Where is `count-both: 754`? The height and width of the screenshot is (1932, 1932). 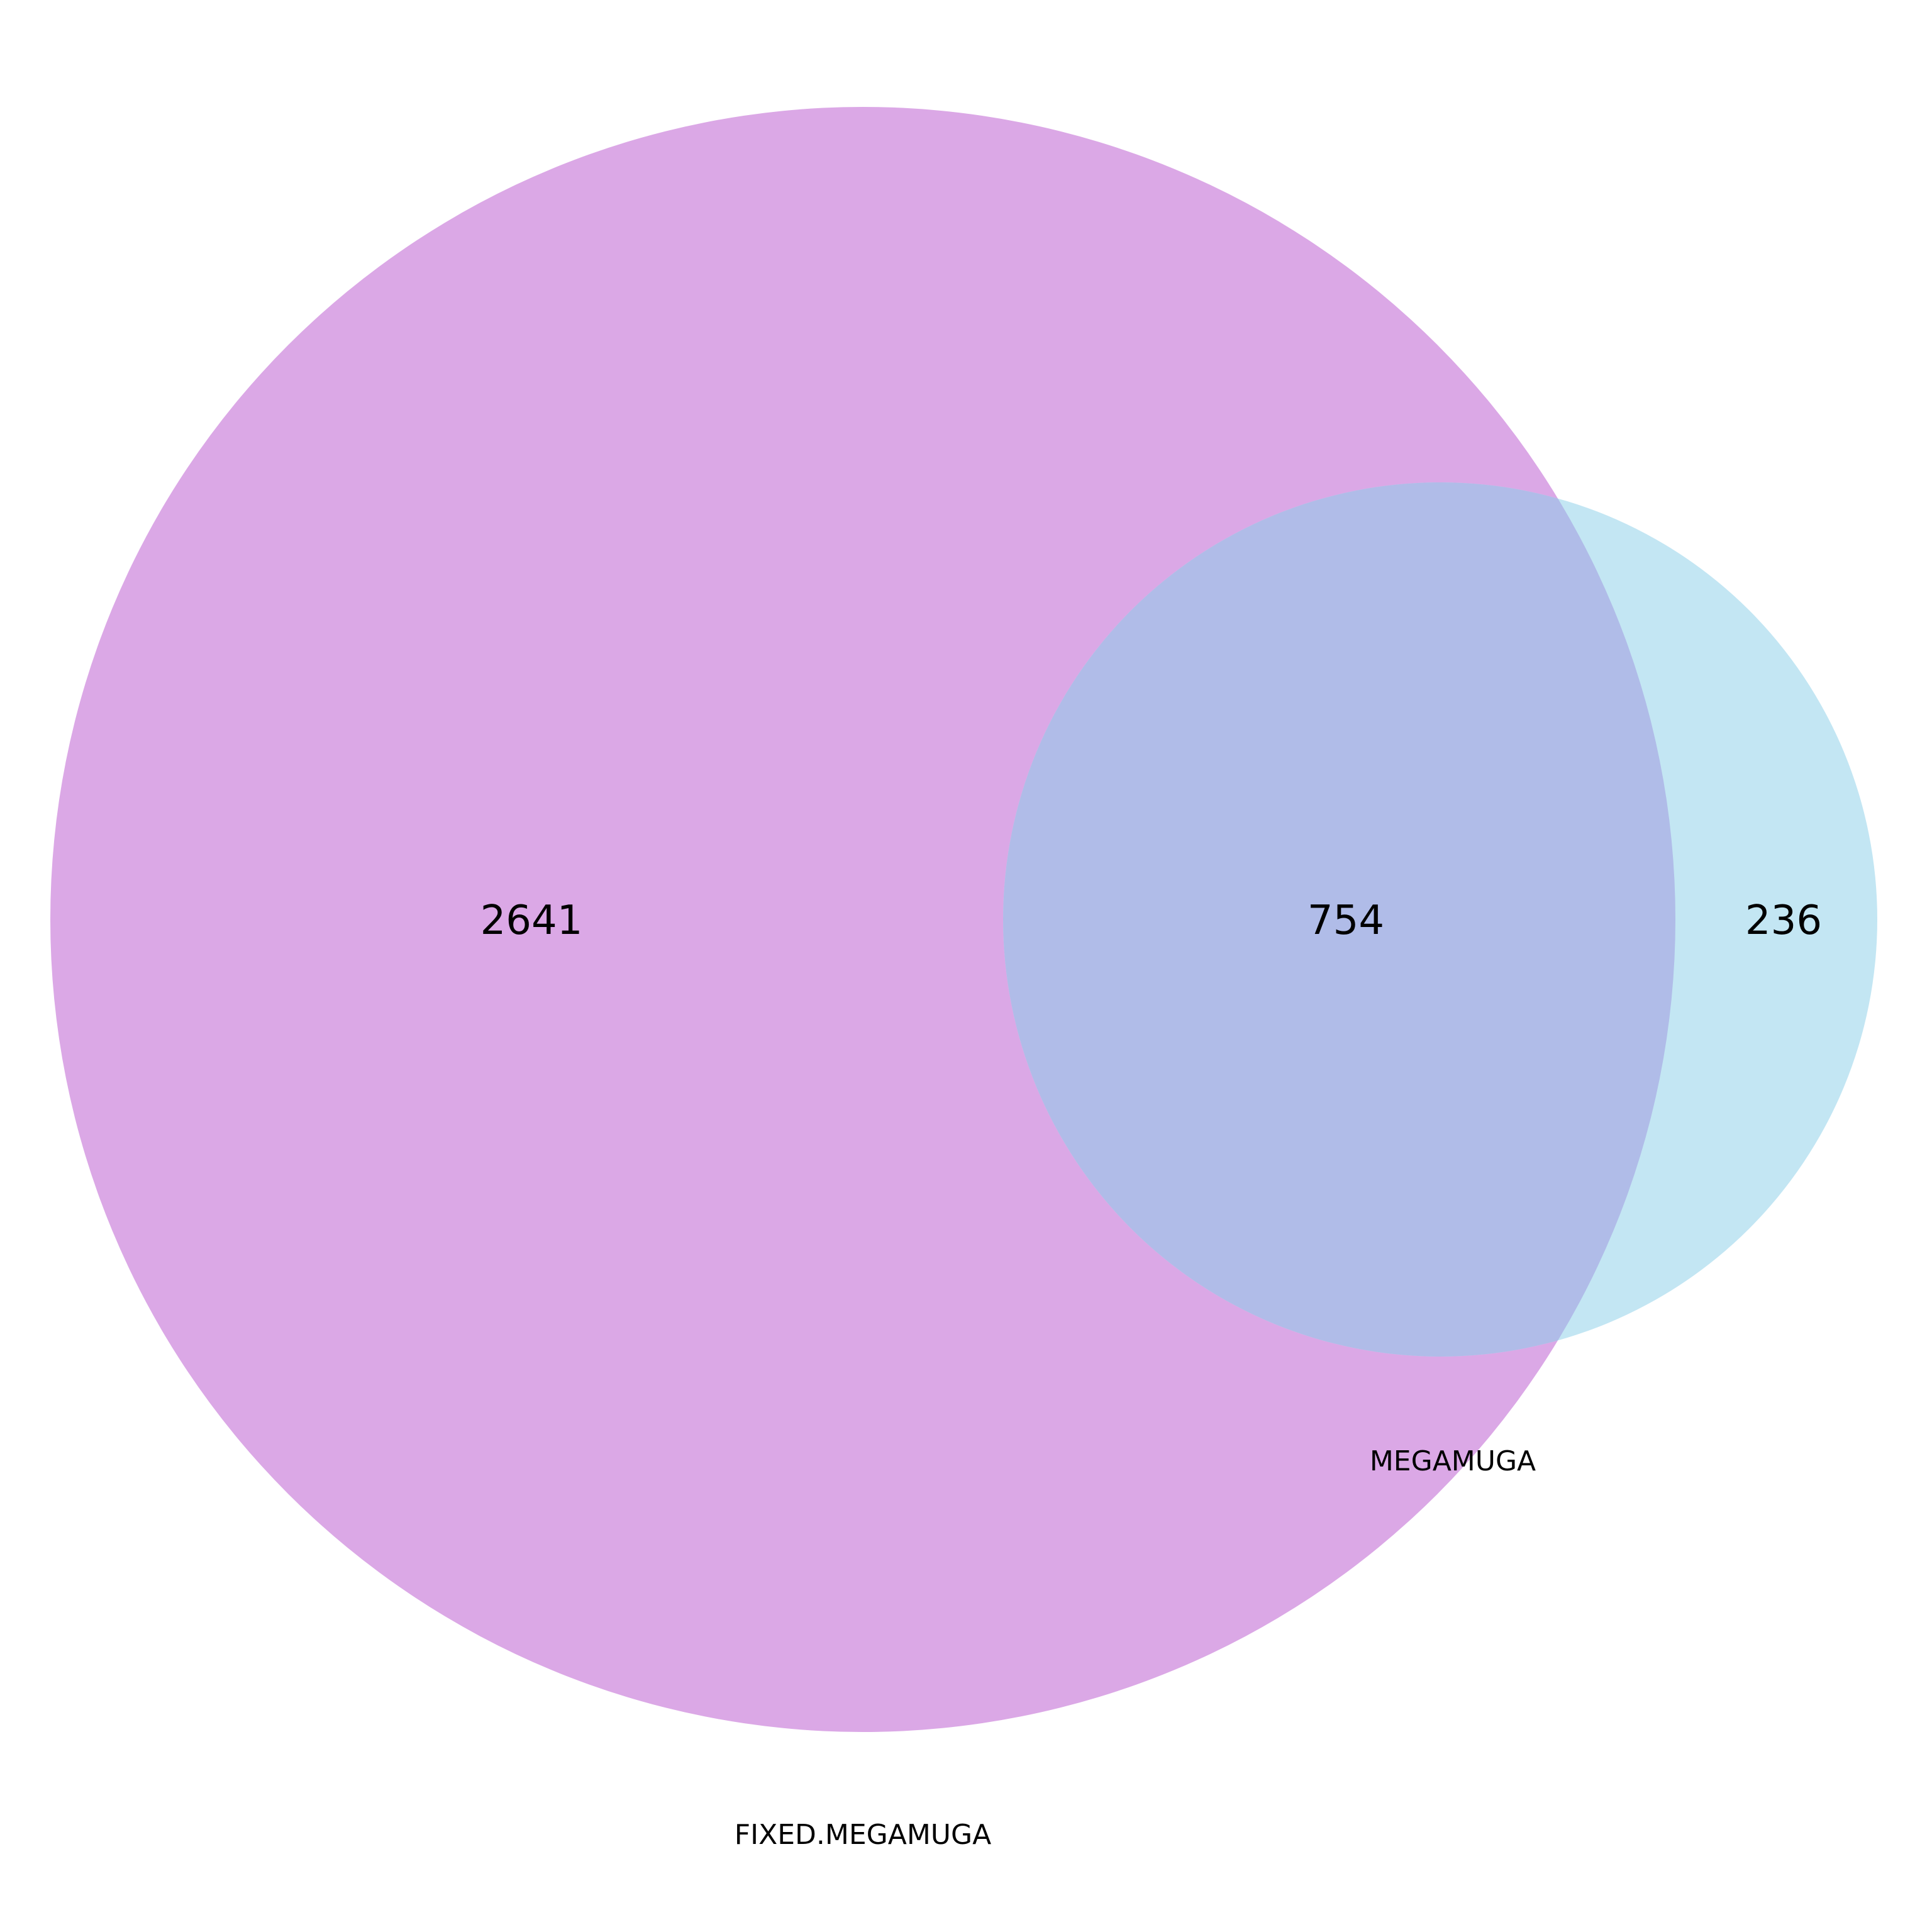
count-both: 754 is located at coordinates (1345, 920).